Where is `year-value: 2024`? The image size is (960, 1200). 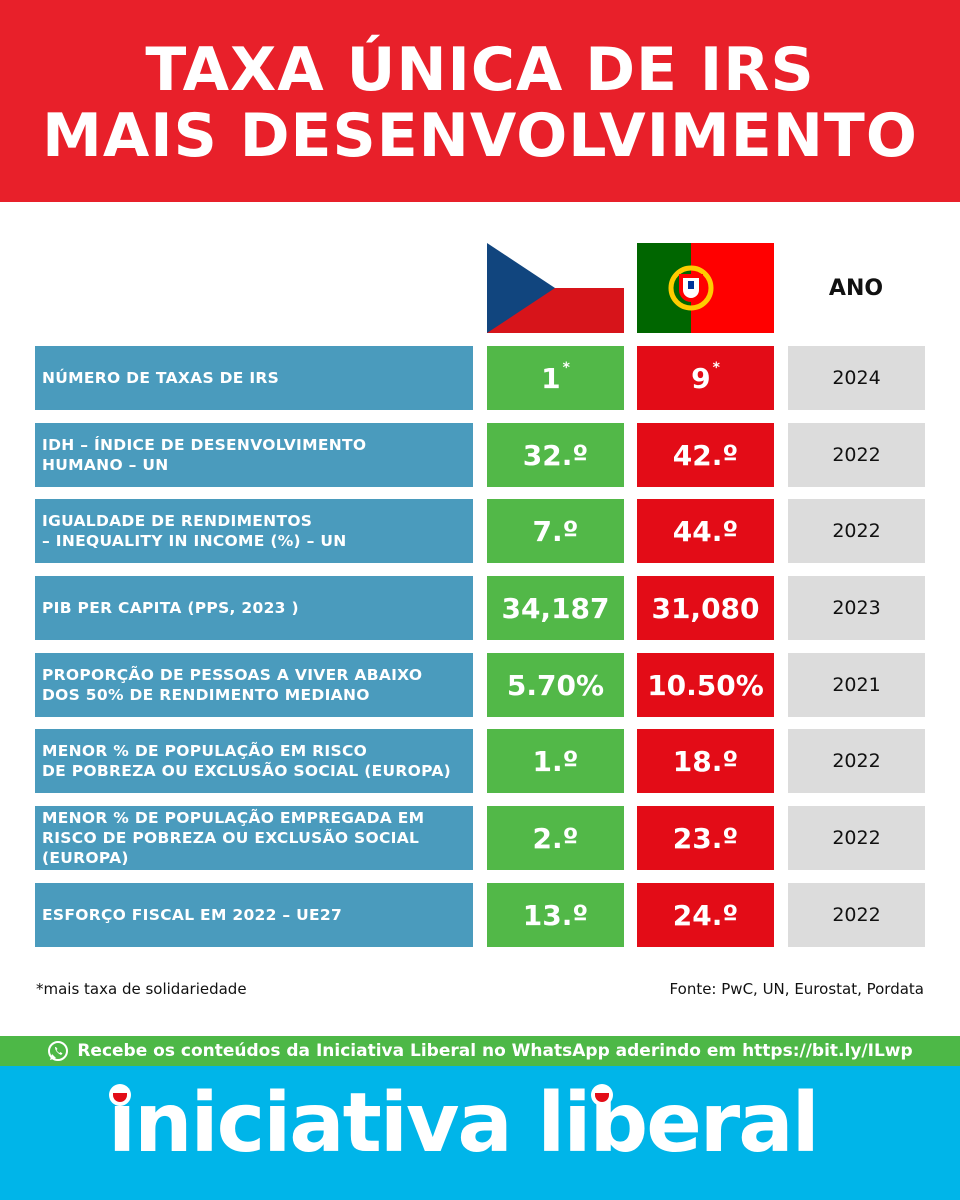
year-value: 2024 is located at coordinates (856, 378).